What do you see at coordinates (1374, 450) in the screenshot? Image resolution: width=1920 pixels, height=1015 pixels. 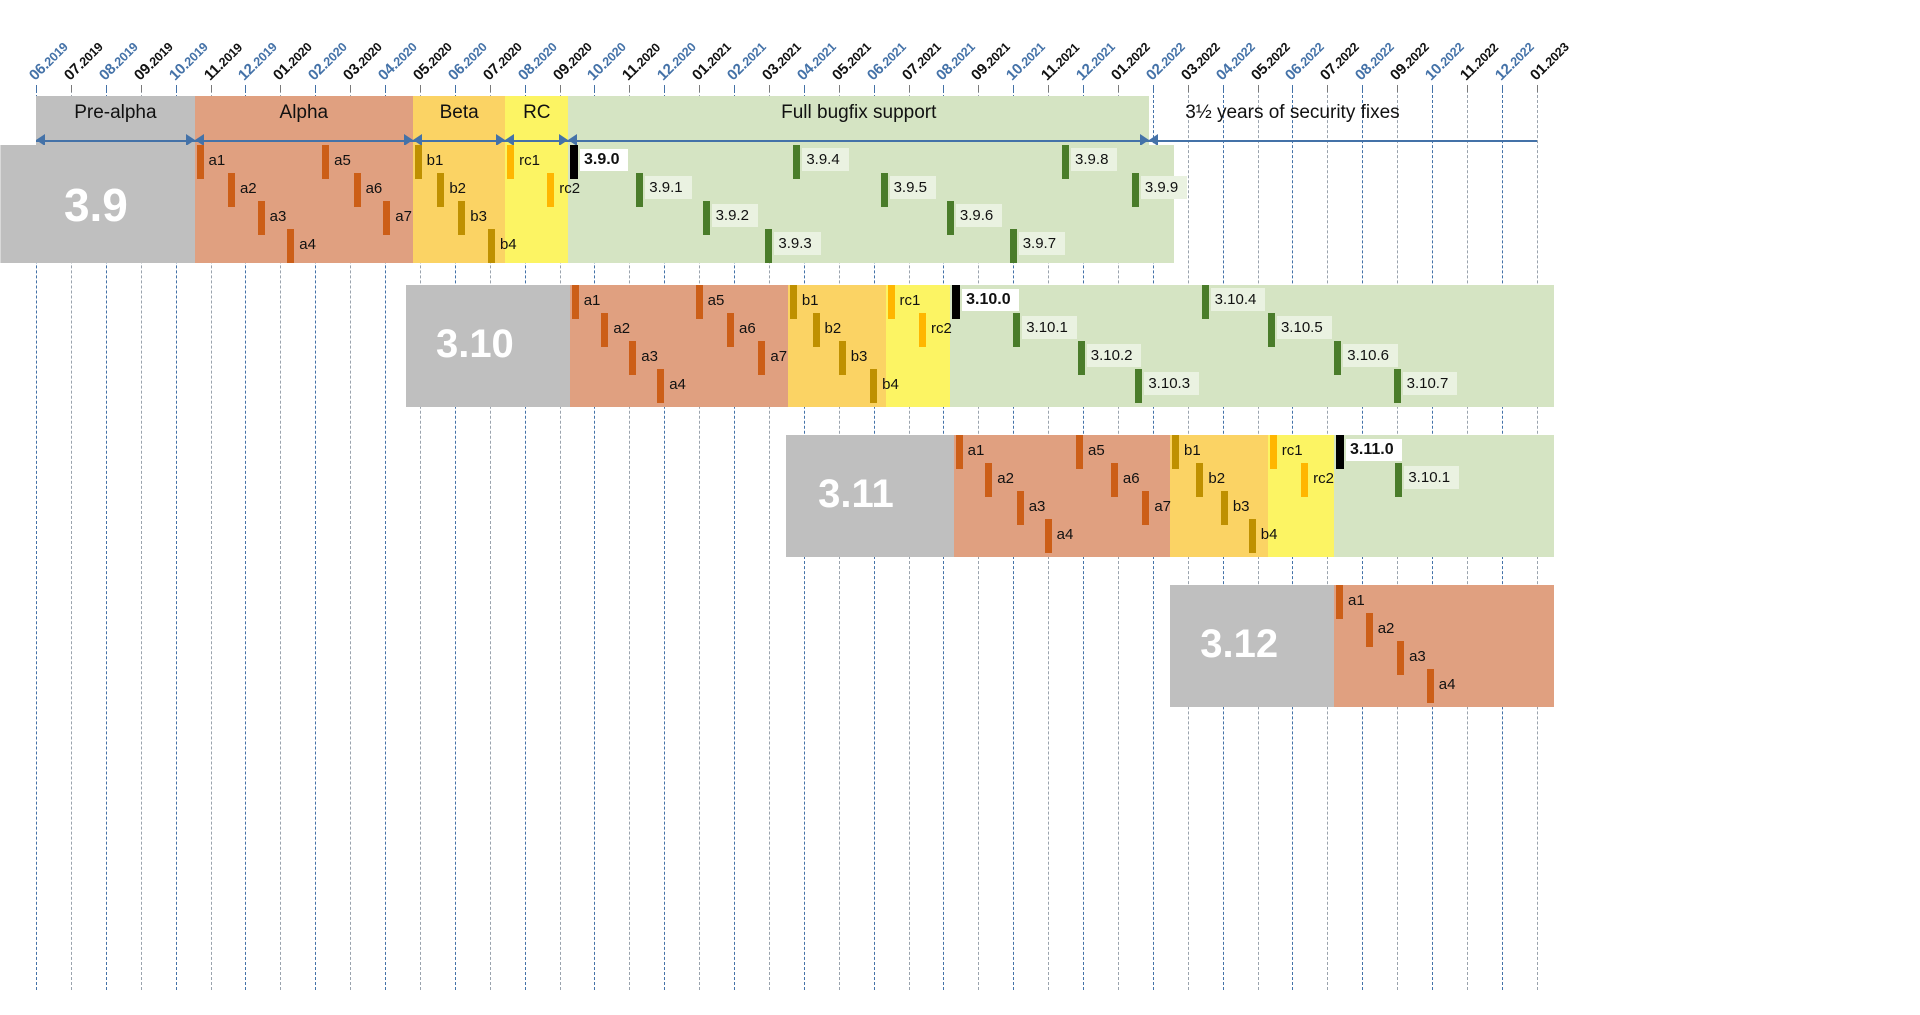 I see `release-label-3.11.0: 3.11.0` at bounding box center [1374, 450].